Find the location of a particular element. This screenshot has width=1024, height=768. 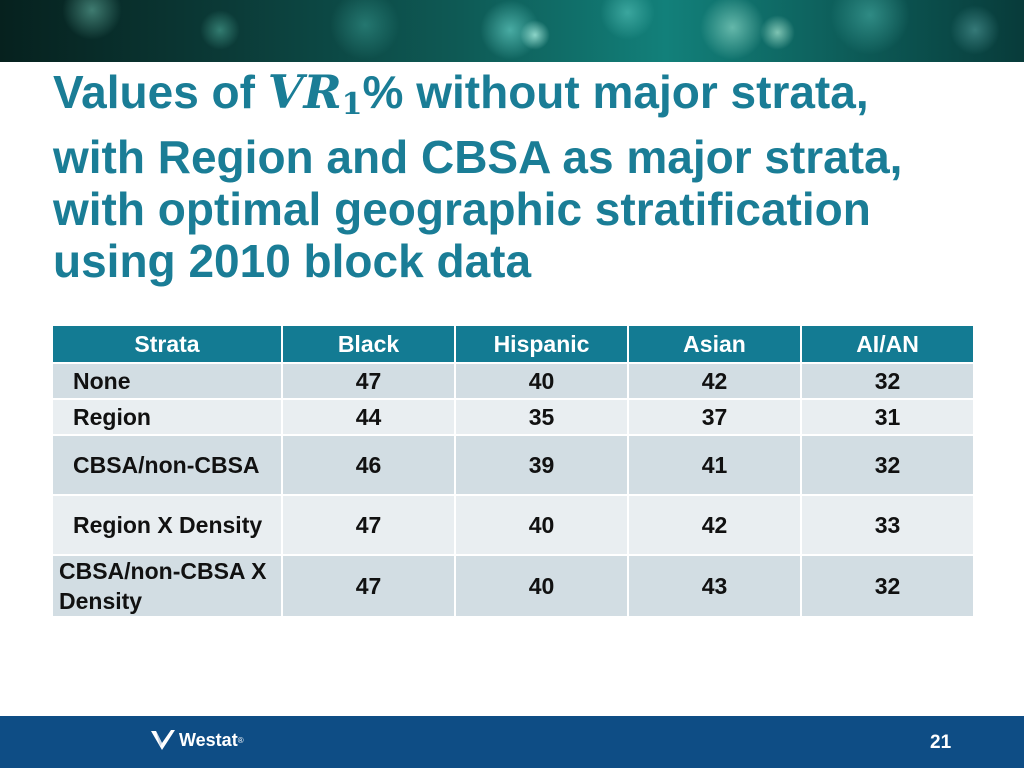

strata-cell: CBSA/non-CBSA is located at coordinates (167, 465).